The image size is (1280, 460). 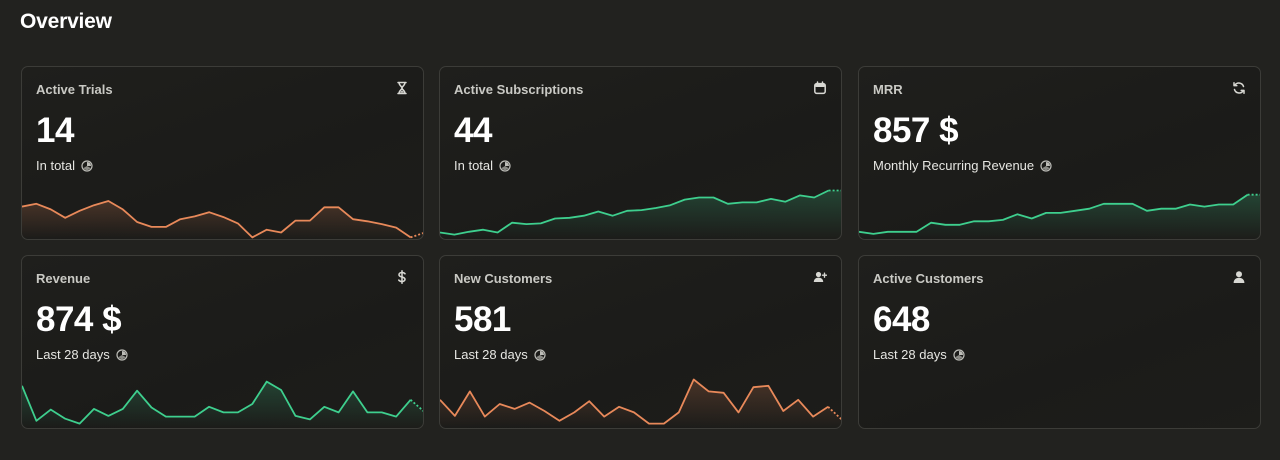 What do you see at coordinates (928, 278) in the screenshot?
I see `card-label: Active Customers` at bounding box center [928, 278].